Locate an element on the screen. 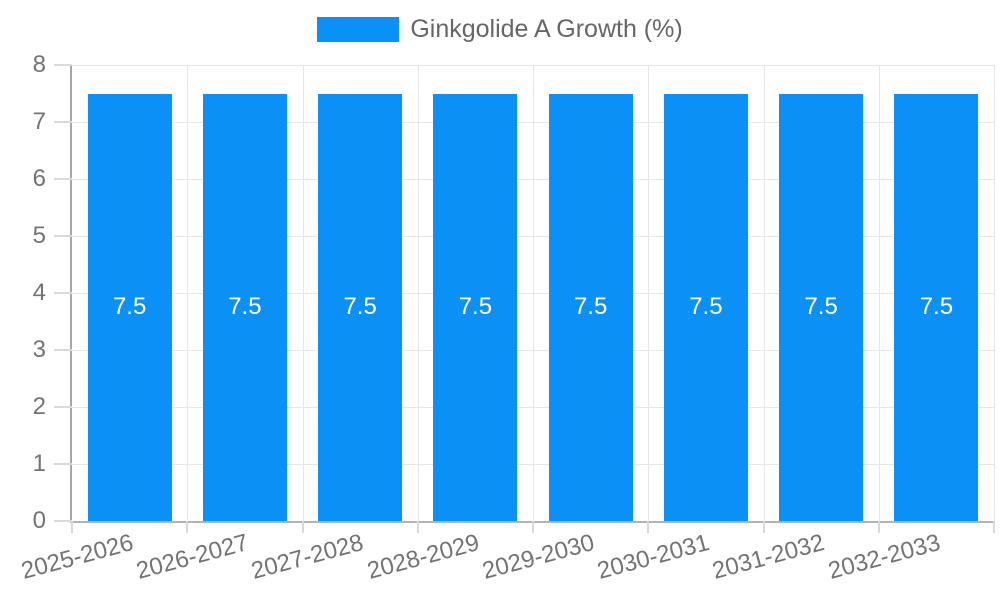  y-axis-label: 2 is located at coordinates (39, 406).